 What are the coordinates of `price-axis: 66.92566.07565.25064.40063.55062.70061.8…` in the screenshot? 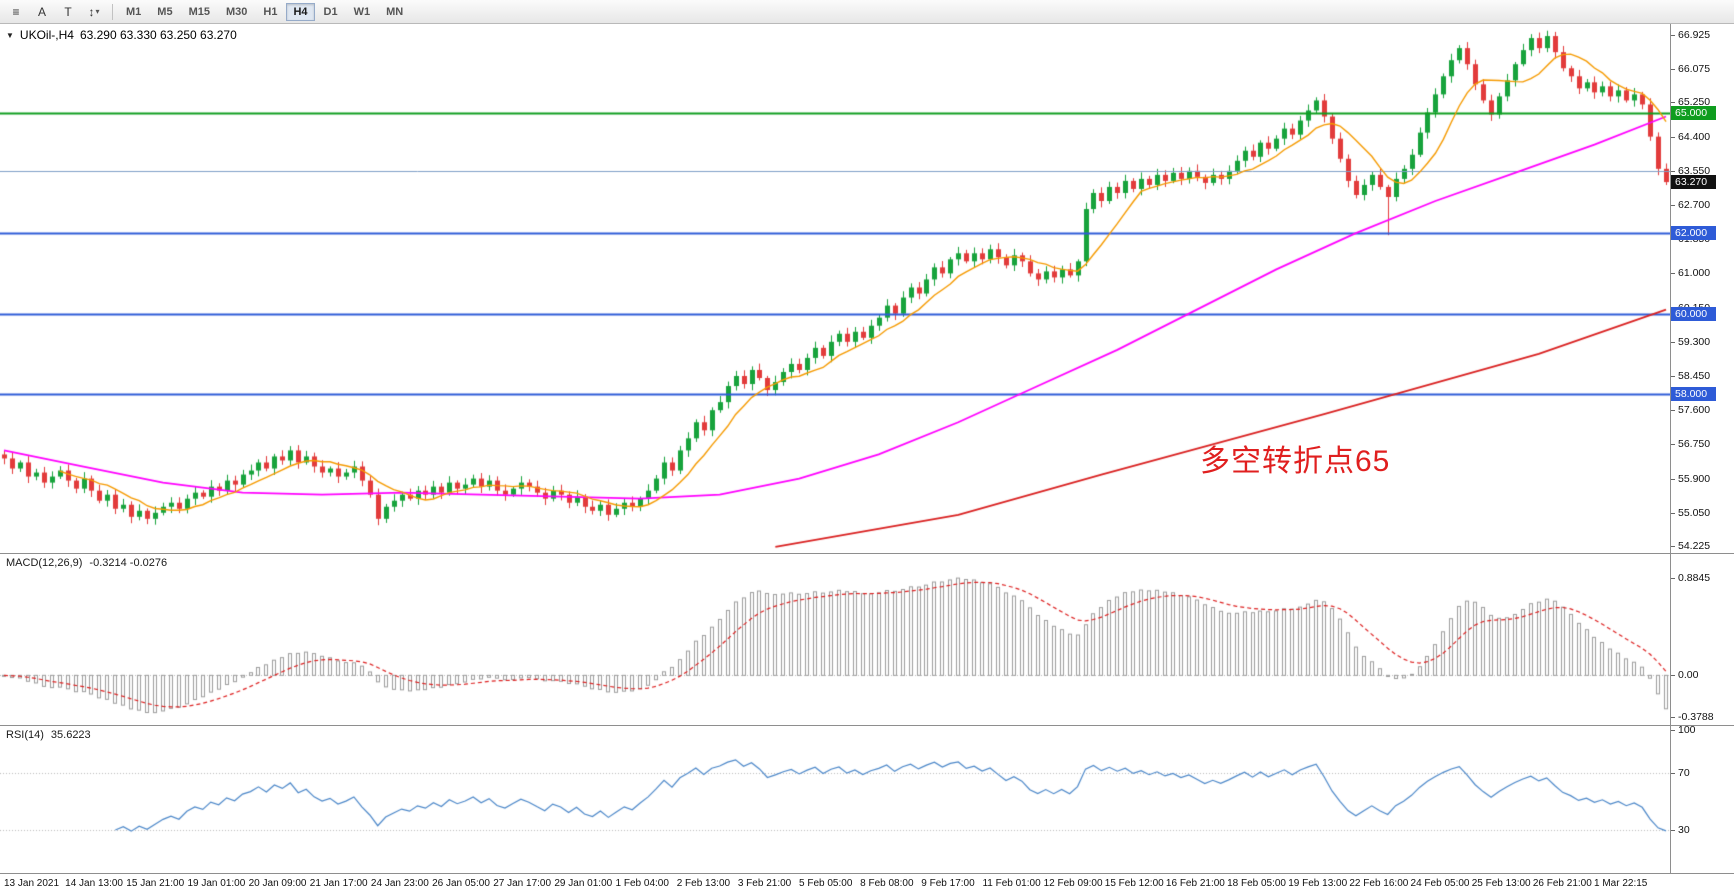 It's located at (1702, 288).